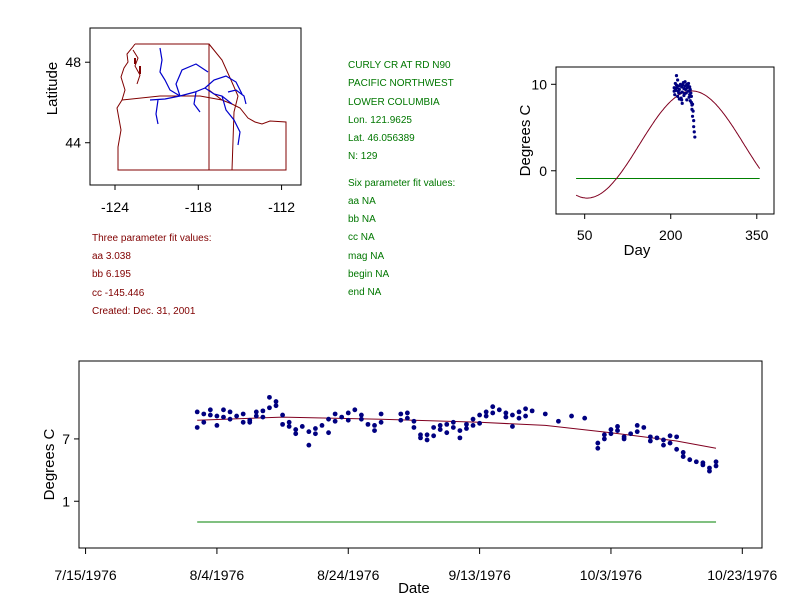  What do you see at coordinates (197, 102) in the screenshot?
I see `river-deschutes` at bounding box center [197, 102].